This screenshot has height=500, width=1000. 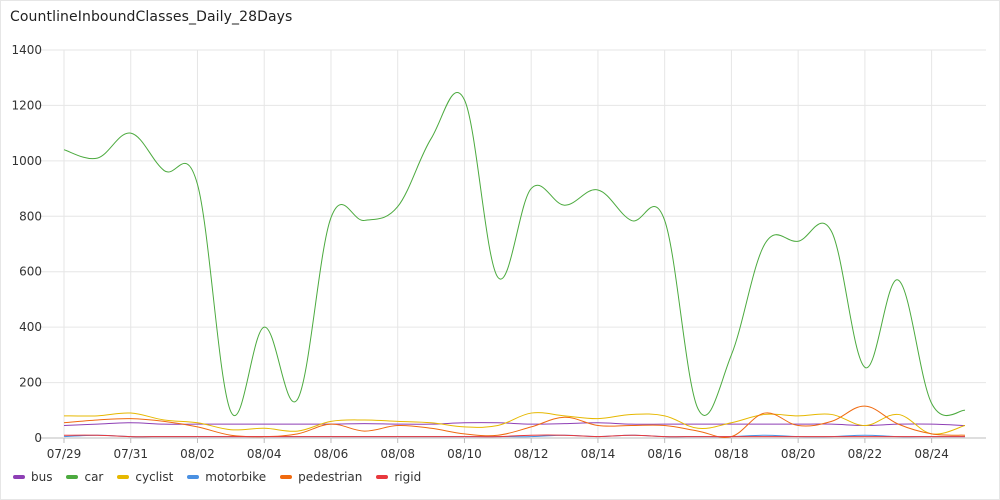 I want to click on legend-label: motorbike, so click(x=235, y=477).